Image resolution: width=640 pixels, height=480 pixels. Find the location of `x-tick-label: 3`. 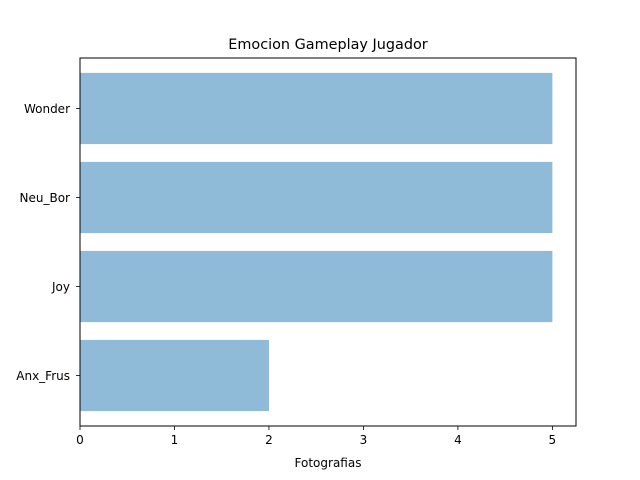

x-tick-label: 3 is located at coordinates (364, 440).